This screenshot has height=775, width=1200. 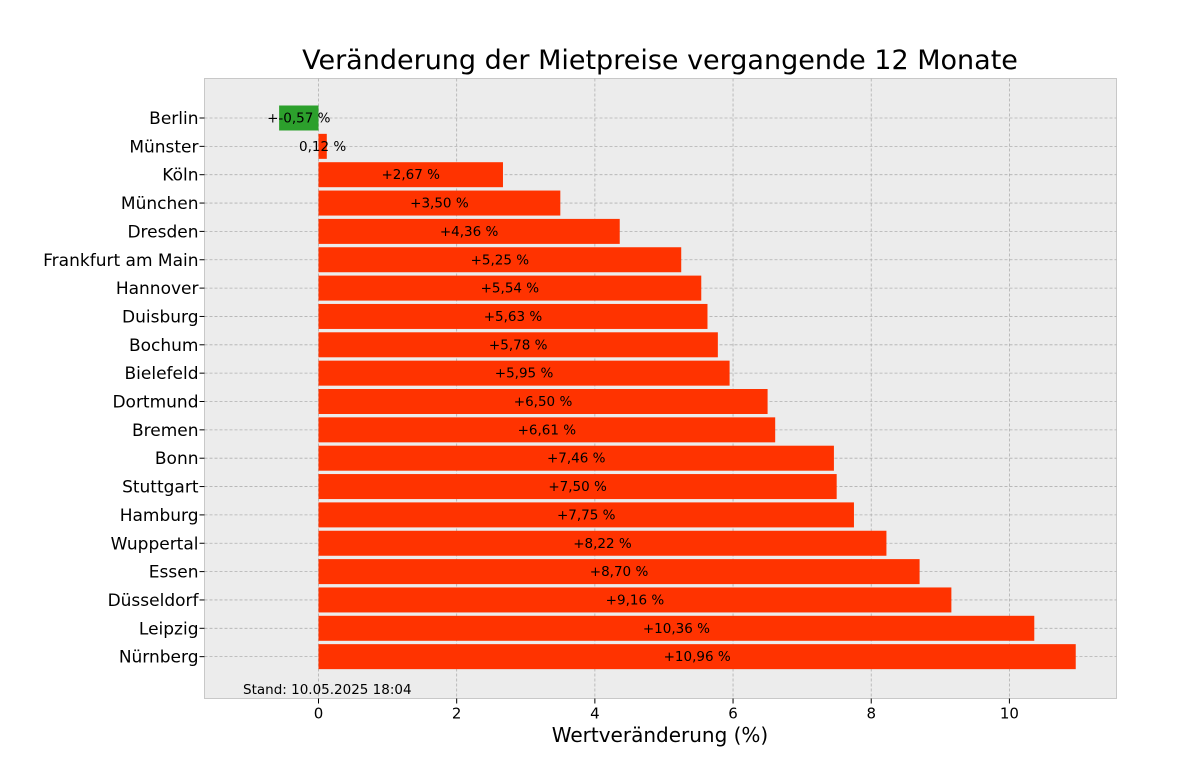 What do you see at coordinates (162, 232) in the screenshot?
I see `category-label: Dresden` at bounding box center [162, 232].